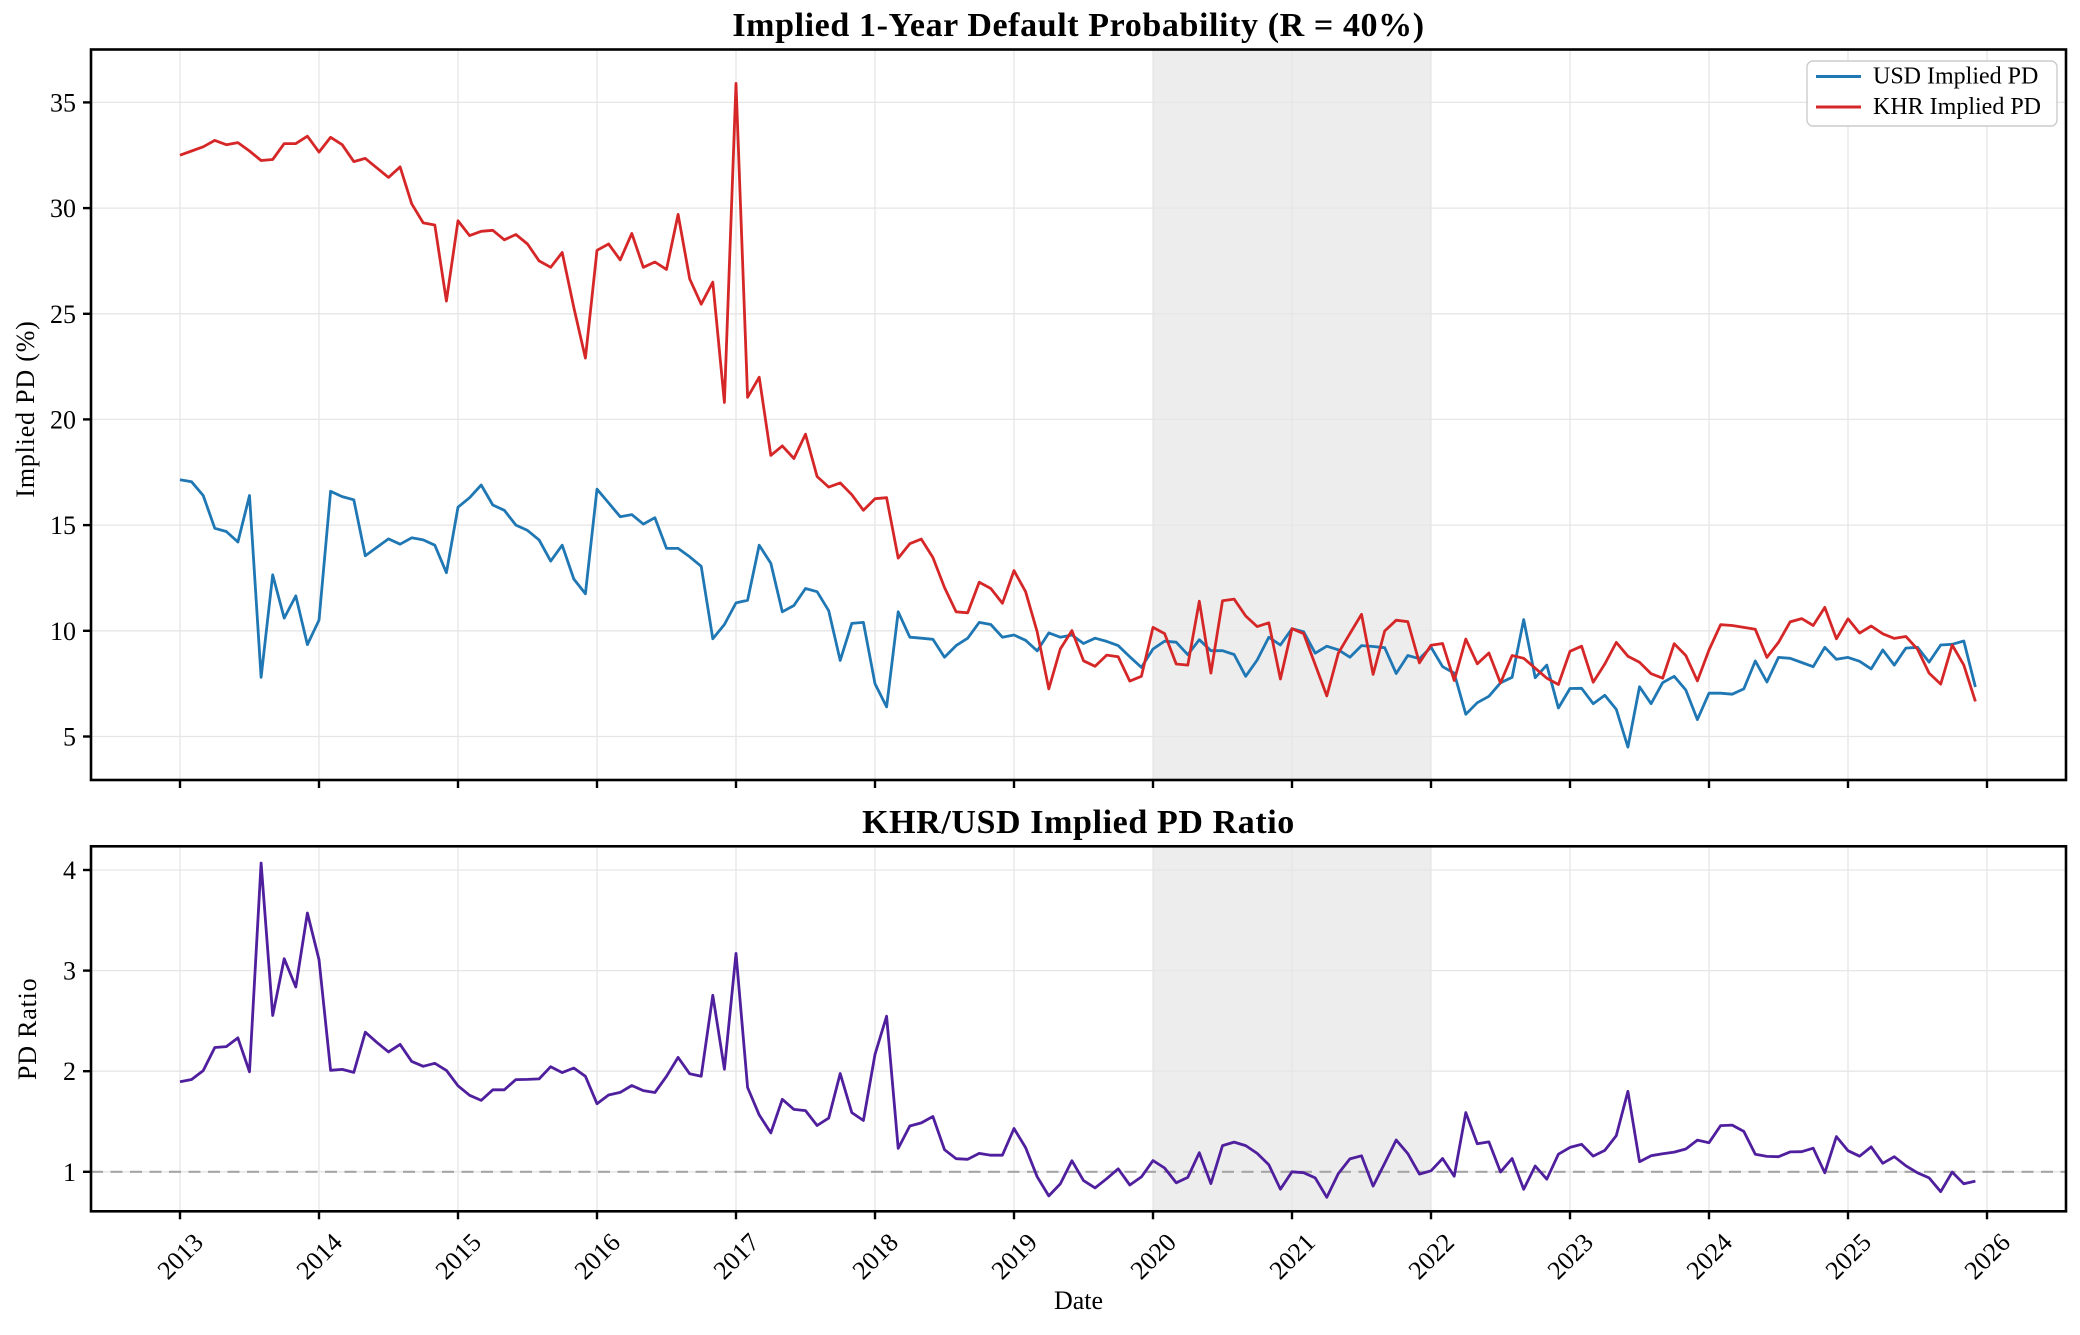  I want to click on svg-text: Date, so click(1078, 1300).